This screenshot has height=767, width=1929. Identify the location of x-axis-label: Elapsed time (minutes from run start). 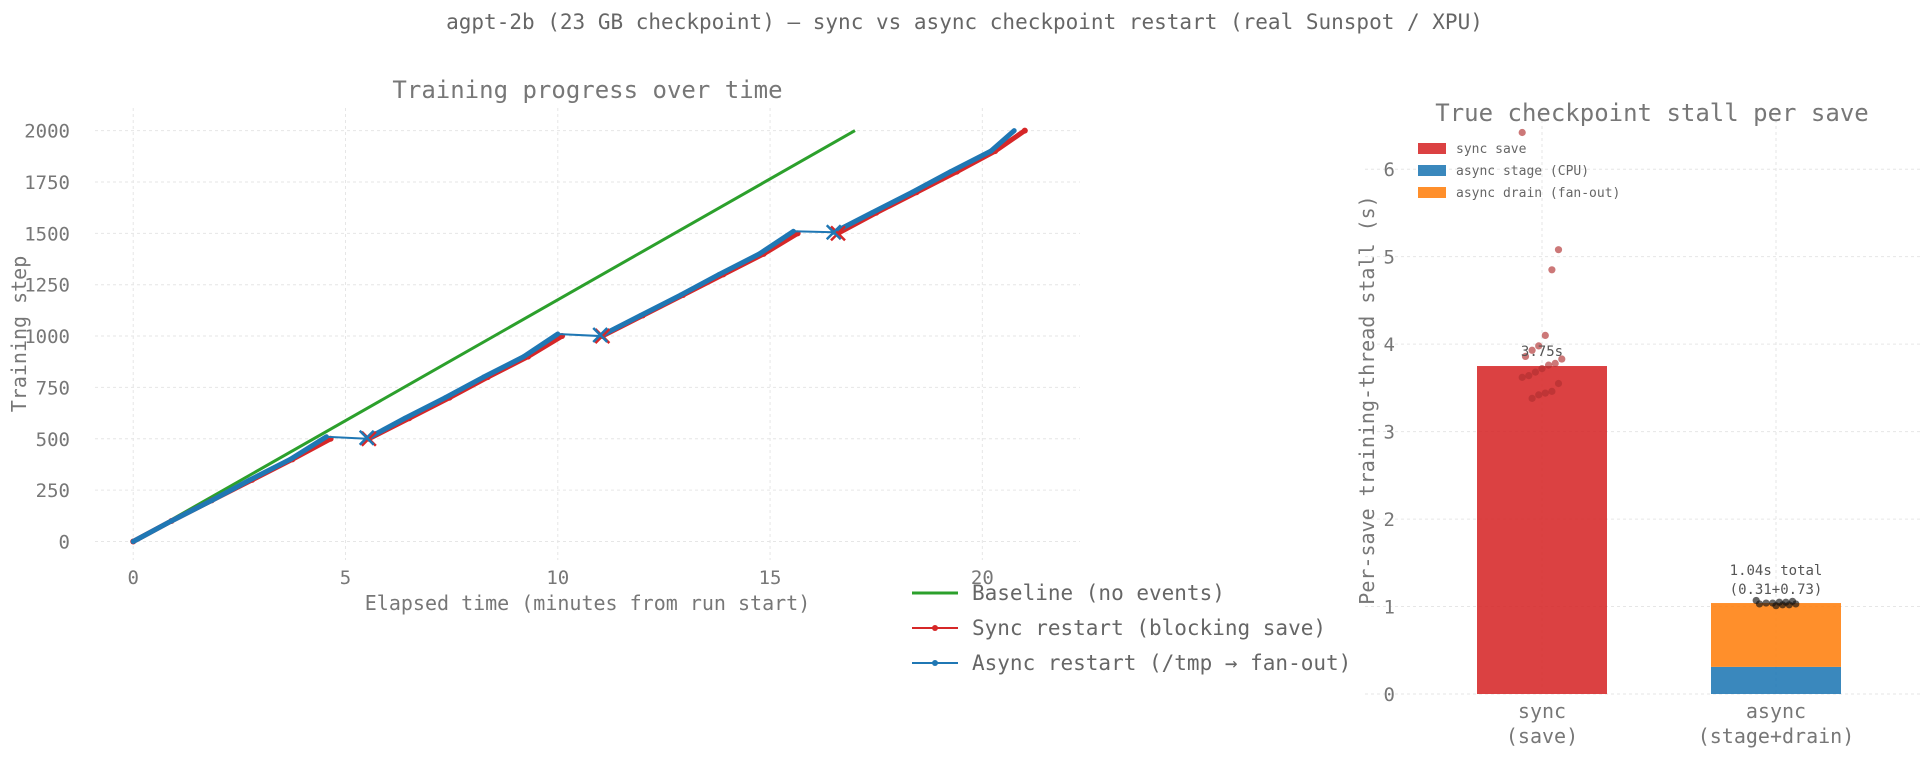
(588, 603).